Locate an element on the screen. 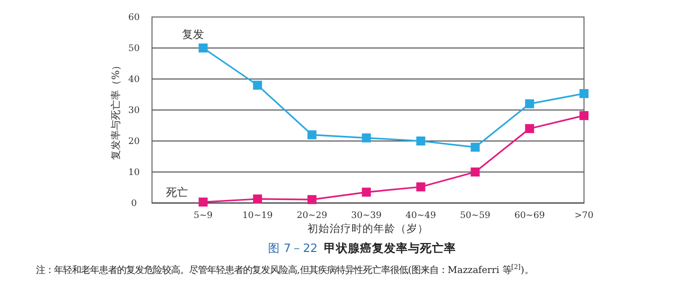  x-tick-label: 40~49 is located at coordinates (421, 216).